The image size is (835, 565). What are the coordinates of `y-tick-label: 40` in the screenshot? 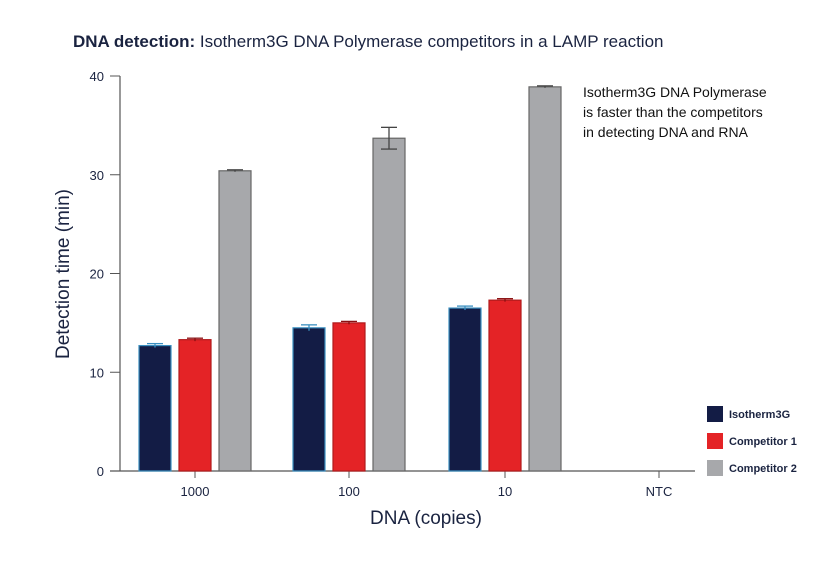 It's located at (97, 76).